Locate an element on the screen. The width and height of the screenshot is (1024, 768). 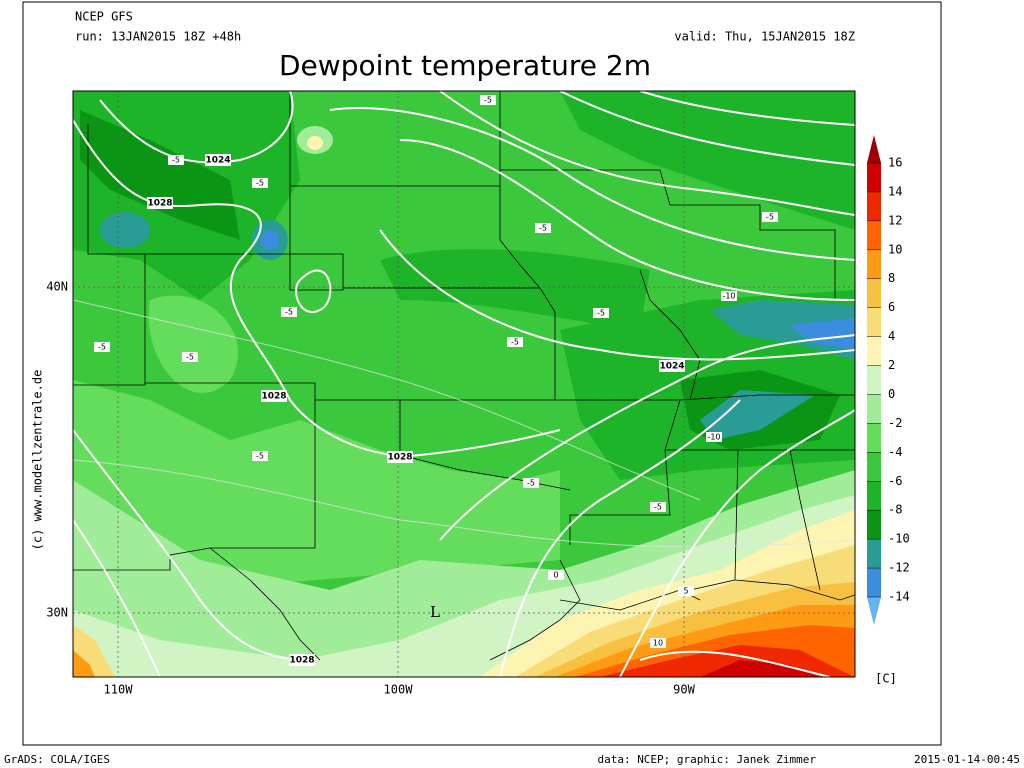
lon-label: 100W is located at coordinates (399, 690).